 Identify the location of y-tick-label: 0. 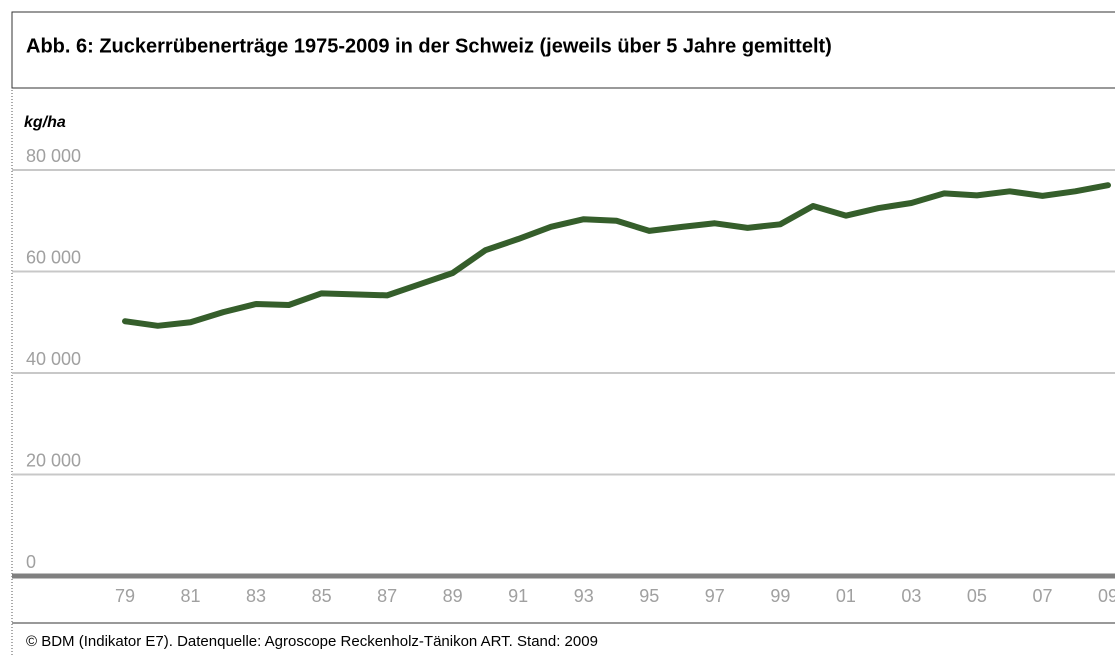
(31, 562).